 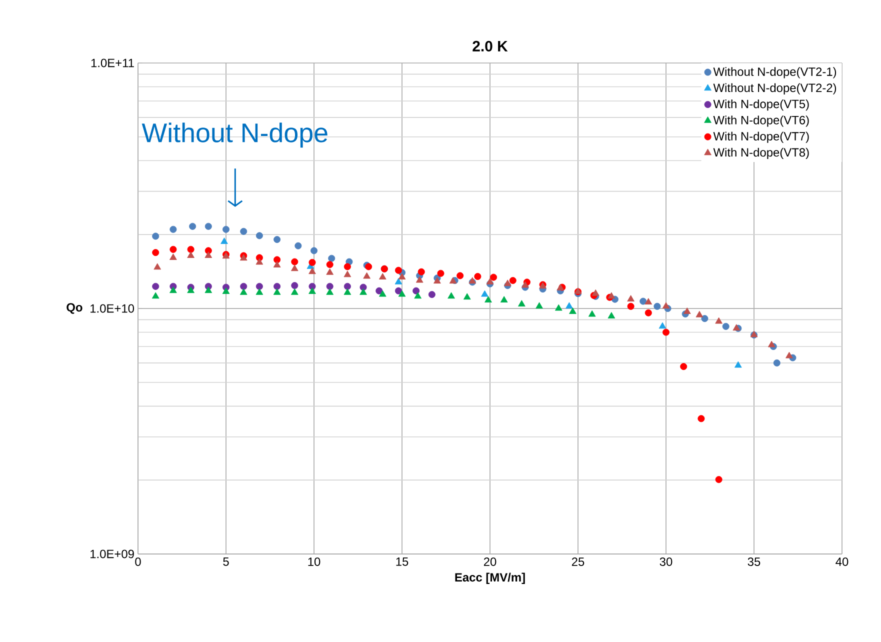 I want to click on y-tick-label: 1.0E+09, so click(x=112, y=554).